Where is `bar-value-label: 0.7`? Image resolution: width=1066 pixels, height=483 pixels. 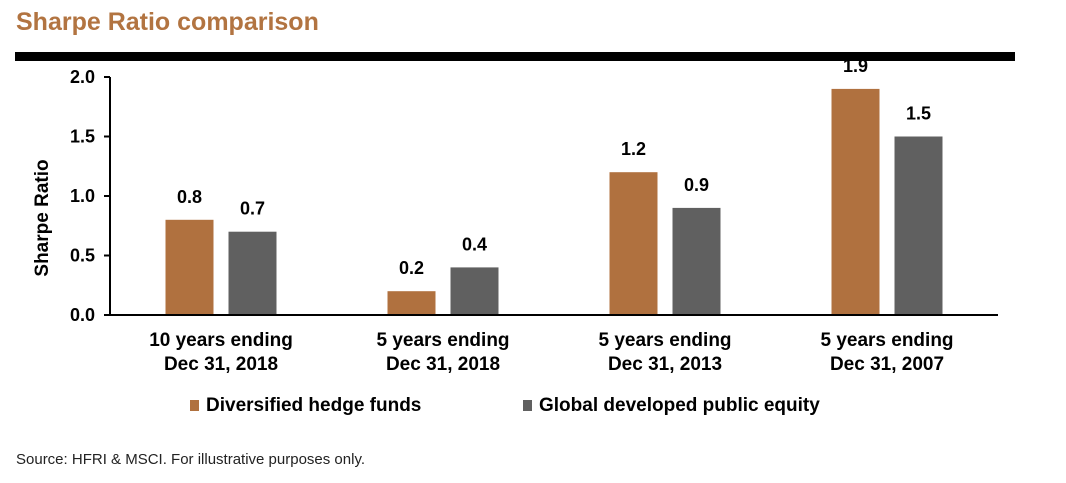
bar-value-label: 0.7 is located at coordinates (252, 209).